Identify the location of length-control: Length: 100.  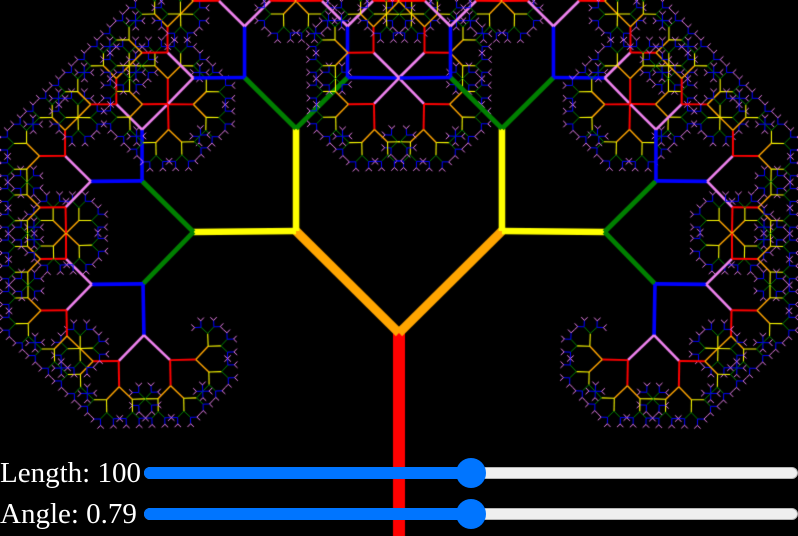
(399, 473).